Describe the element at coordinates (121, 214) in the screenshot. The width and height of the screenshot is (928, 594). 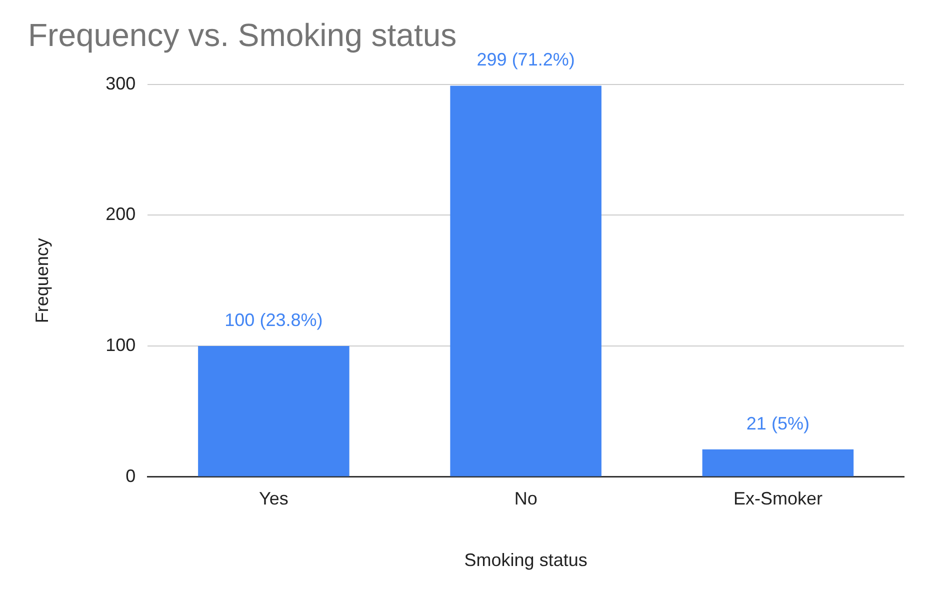
I see `y-tick-label: 200` at that location.